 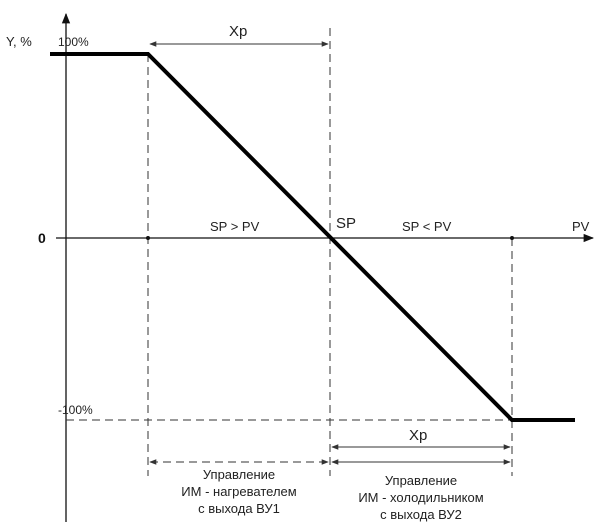 What do you see at coordinates (420, 497) in the screenshot?
I see `cooler-zone-line2: ИМ - холодильником` at bounding box center [420, 497].